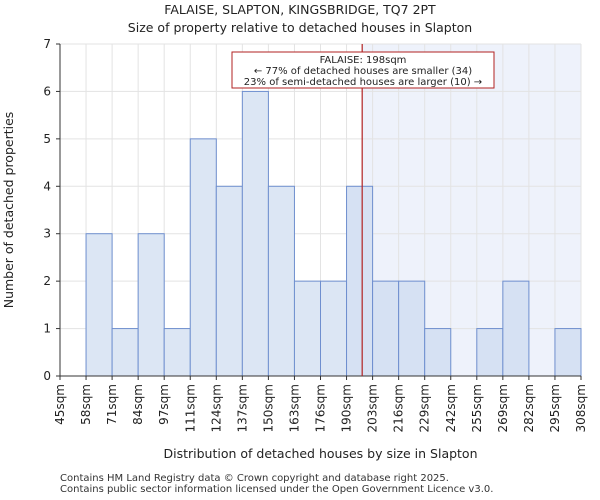  Describe the element at coordinates (268, 408) in the screenshot. I see `x-tick-label: 150sqm` at that location.